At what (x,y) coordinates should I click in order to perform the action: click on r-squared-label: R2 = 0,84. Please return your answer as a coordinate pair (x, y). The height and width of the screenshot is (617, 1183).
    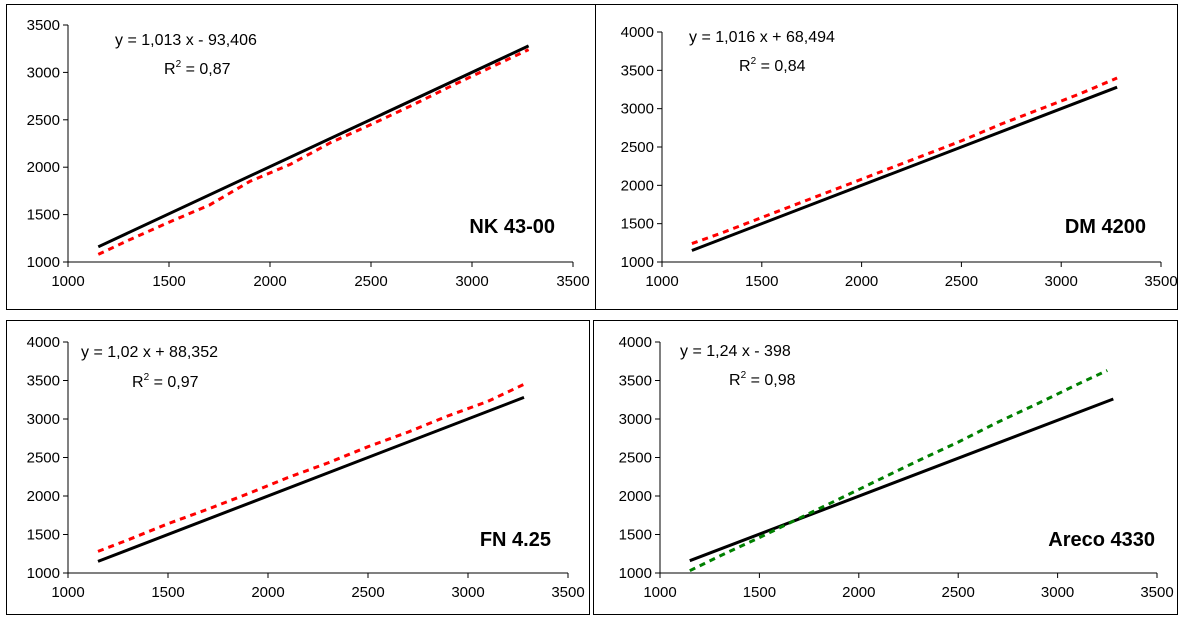
    Looking at the image, I should click on (772, 65).